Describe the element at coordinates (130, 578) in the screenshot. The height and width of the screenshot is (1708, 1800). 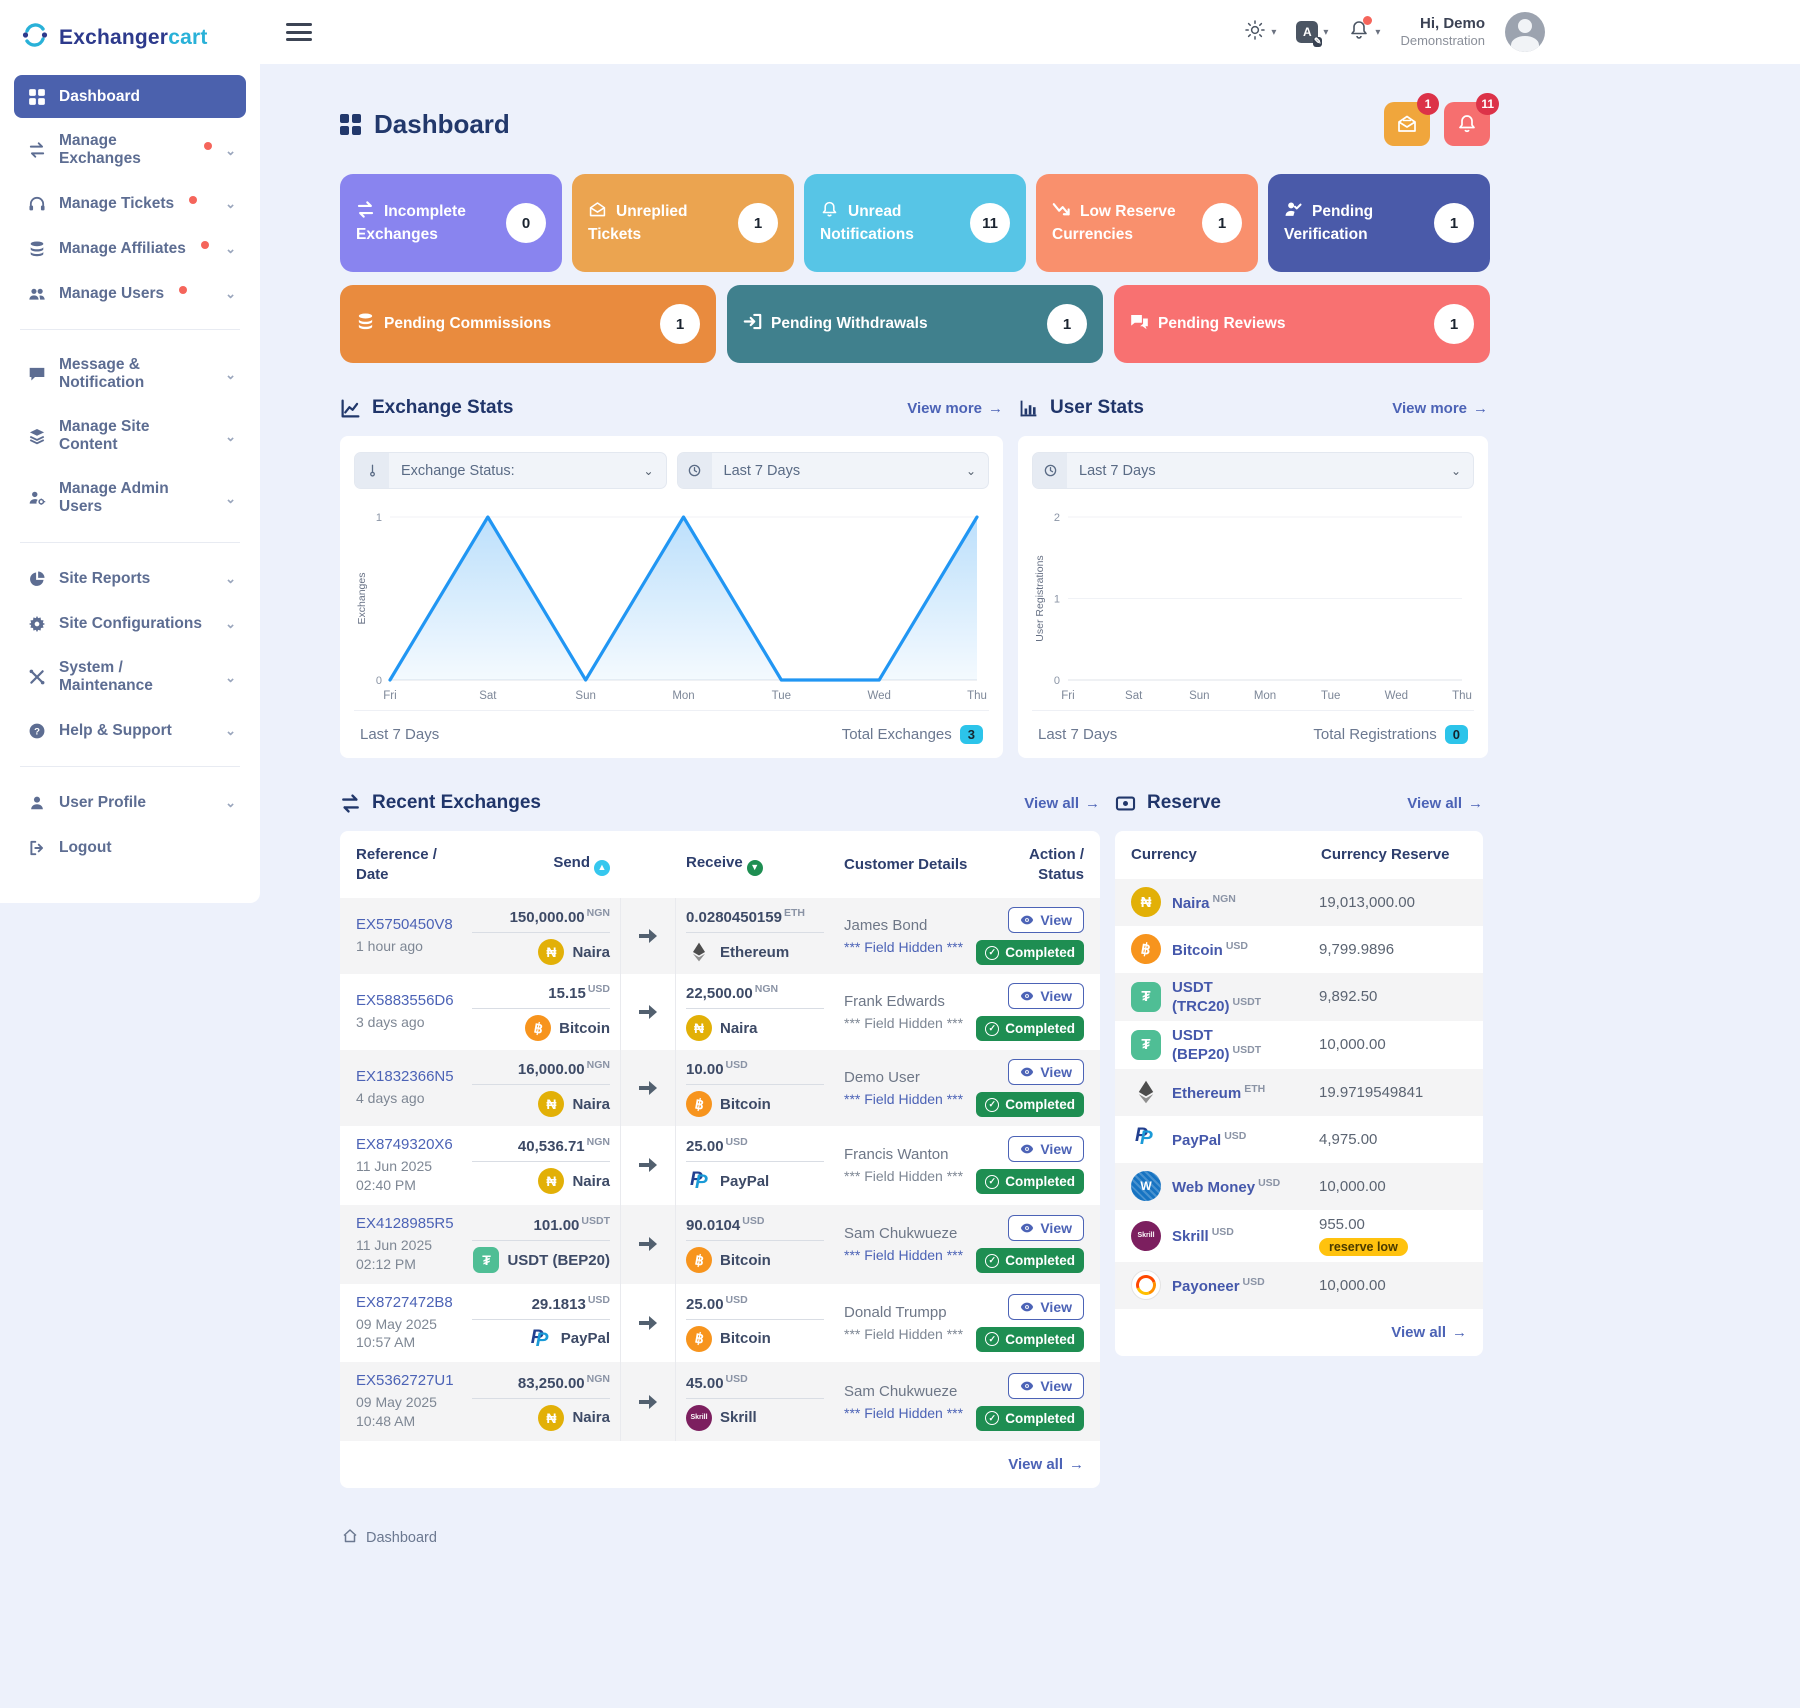
I see `sidebar-item-site-reports: Site Reports ⌄` at that location.